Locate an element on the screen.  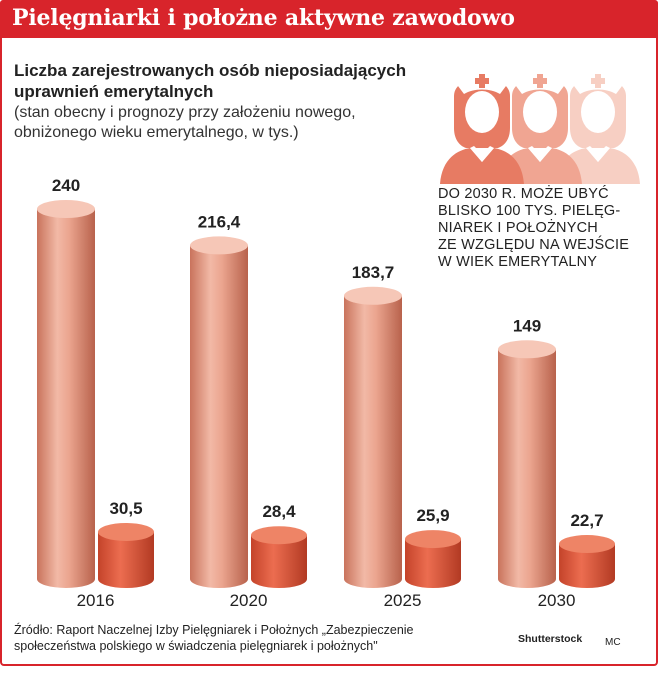
nurses-illustration is located at coordinates (540, 129).